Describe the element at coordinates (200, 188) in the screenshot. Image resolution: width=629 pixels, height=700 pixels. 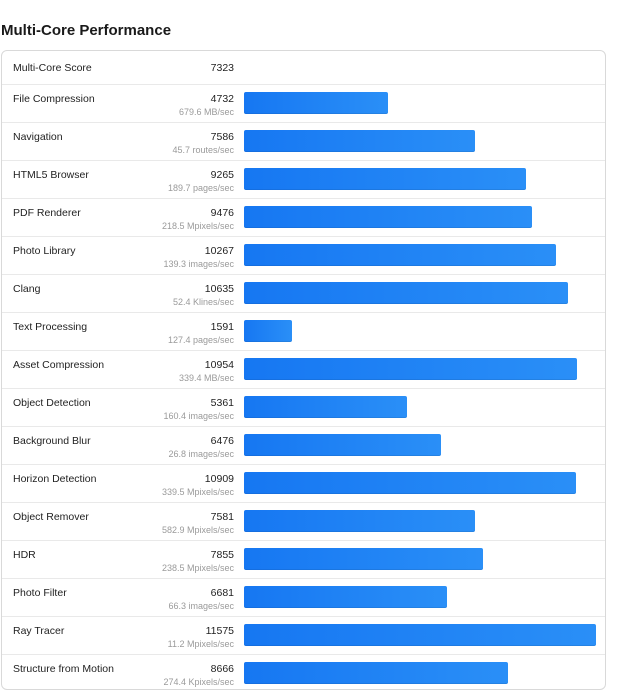
I see `benchmark-rate: 189.7 pages/sec` at that location.